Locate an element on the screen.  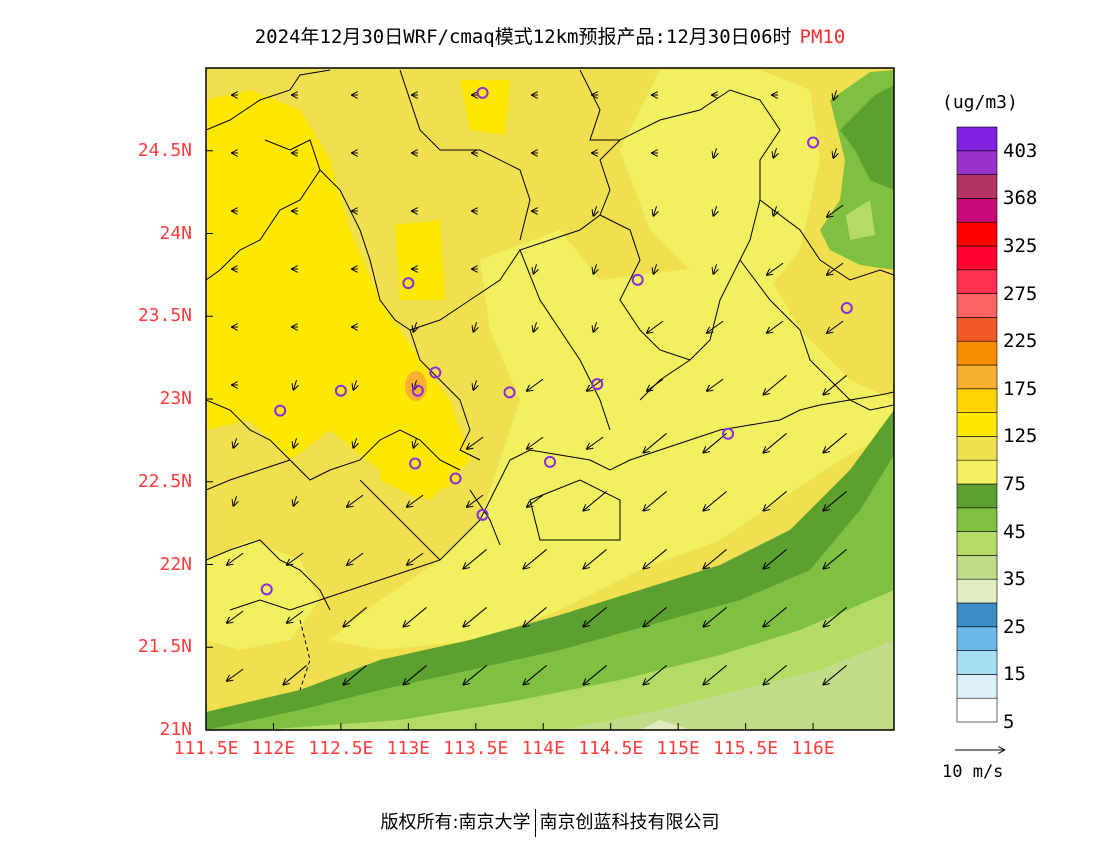
field-high-nw is located at coordinates (287, 150).